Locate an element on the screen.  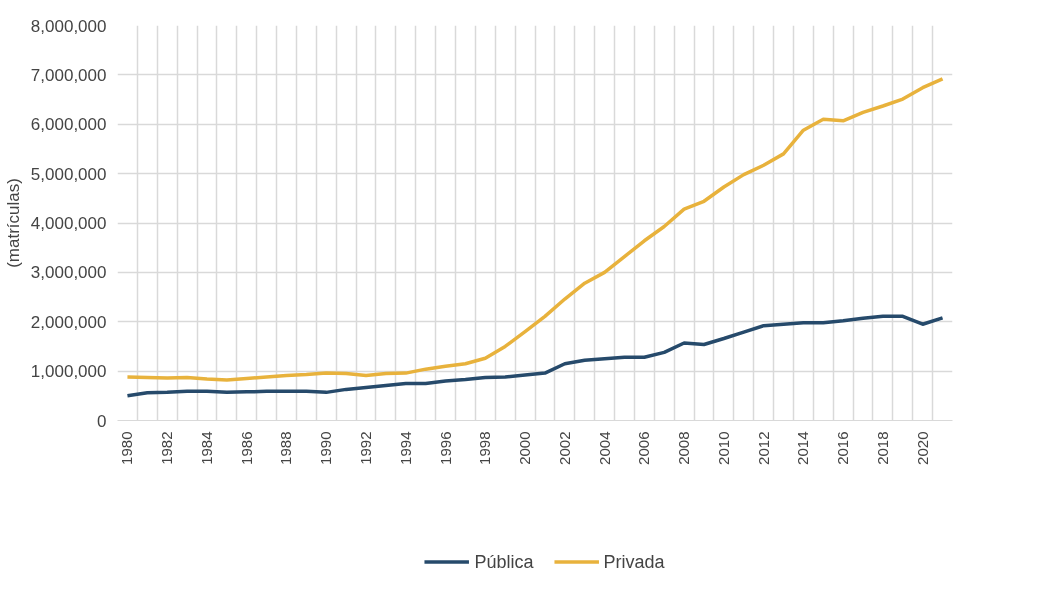
y-tick-label: 5,000,000 is located at coordinates (68, 174).